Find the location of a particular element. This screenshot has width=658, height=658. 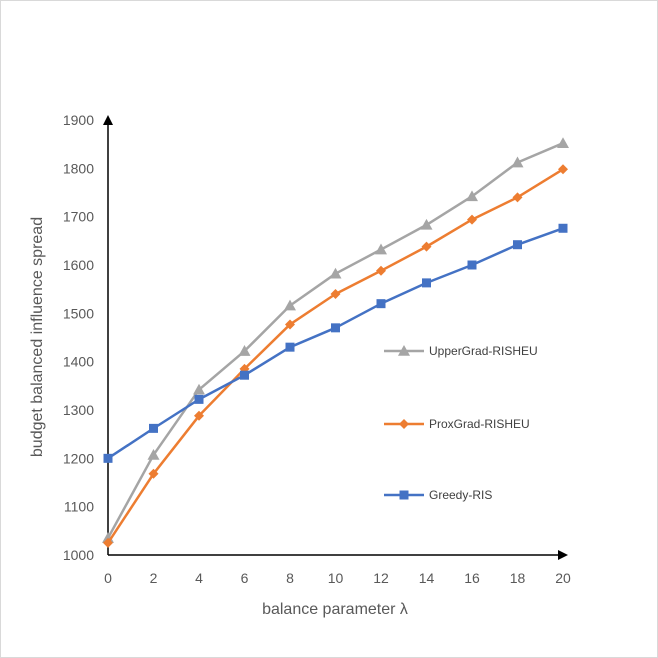

x-tick-label: 2 is located at coordinates (154, 578).